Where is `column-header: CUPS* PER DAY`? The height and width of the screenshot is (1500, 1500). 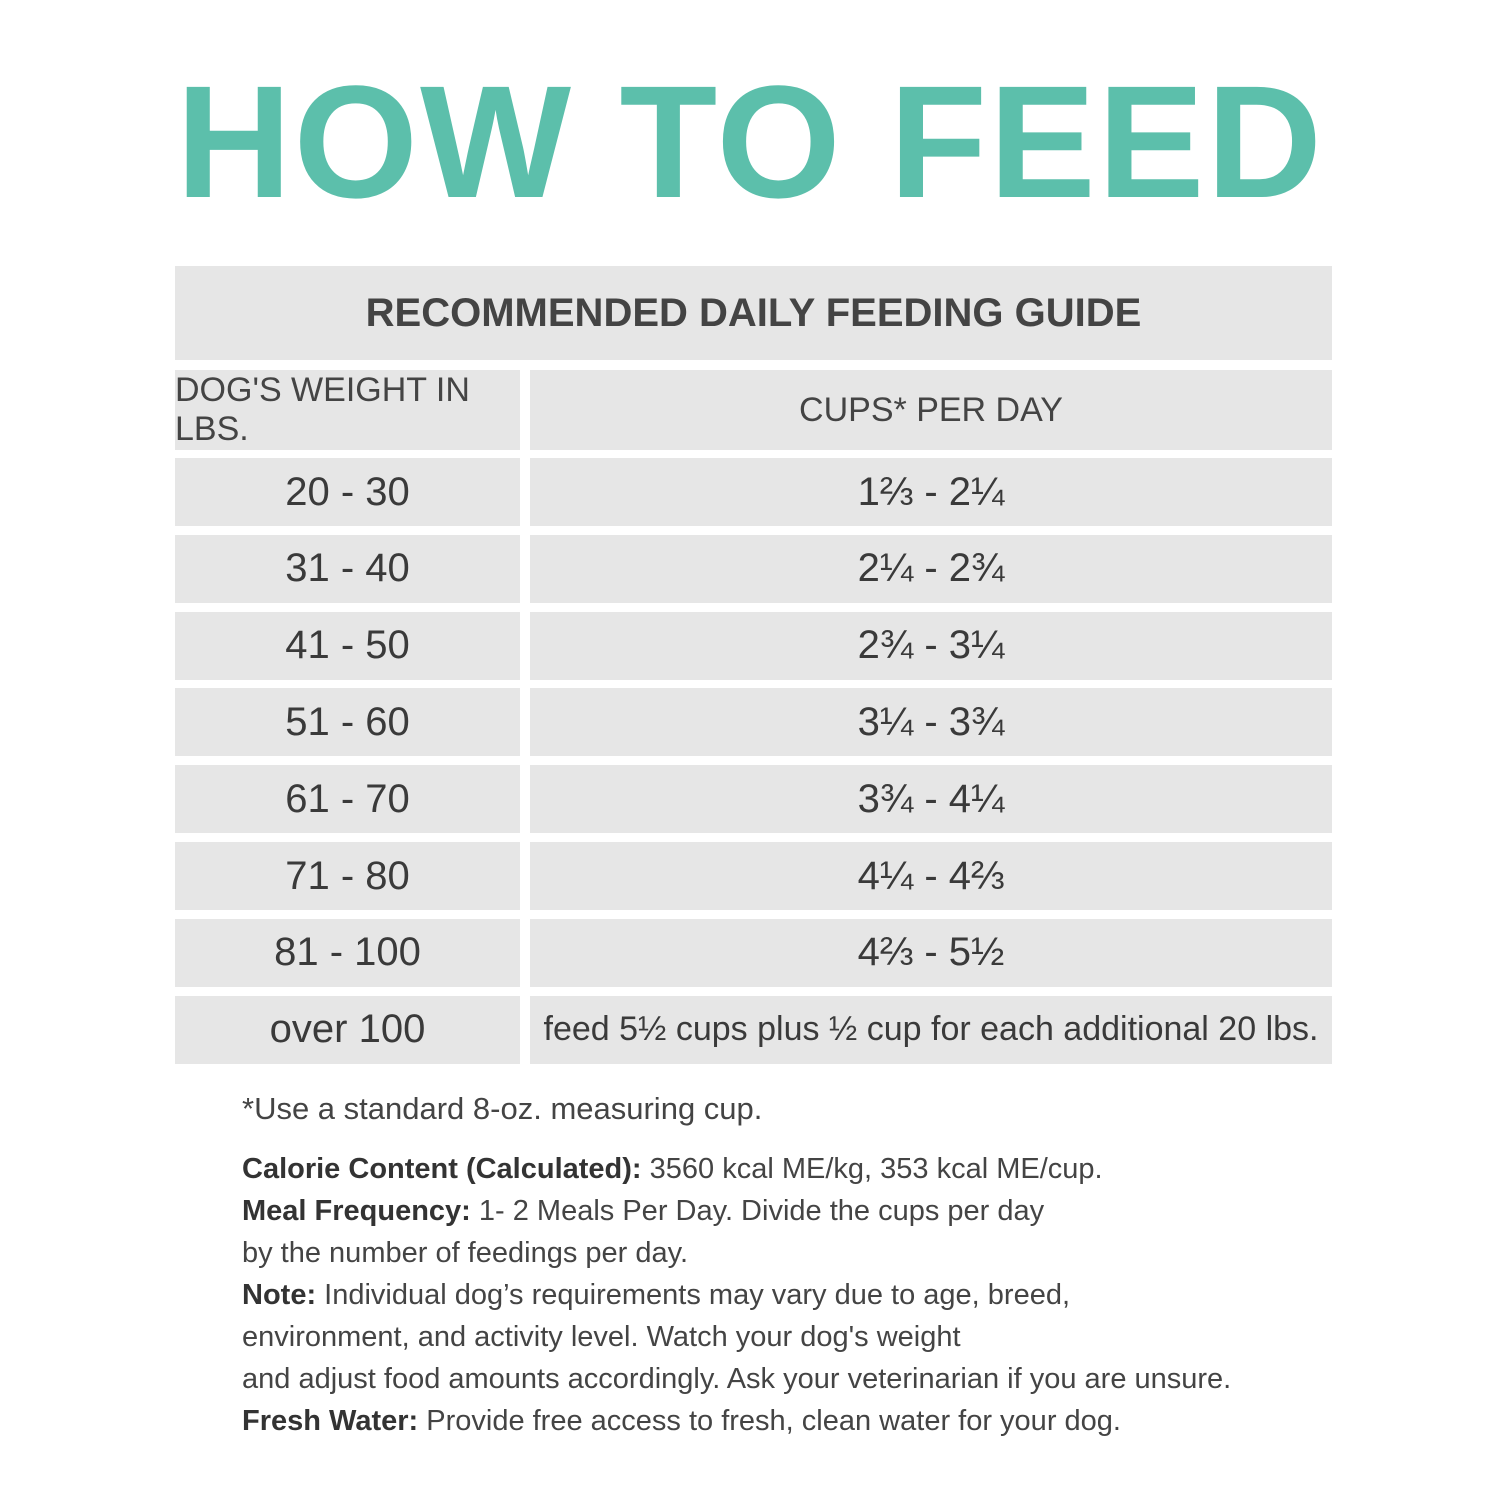
column-header: CUPS* PER DAY is located at coordinates (931, 410).